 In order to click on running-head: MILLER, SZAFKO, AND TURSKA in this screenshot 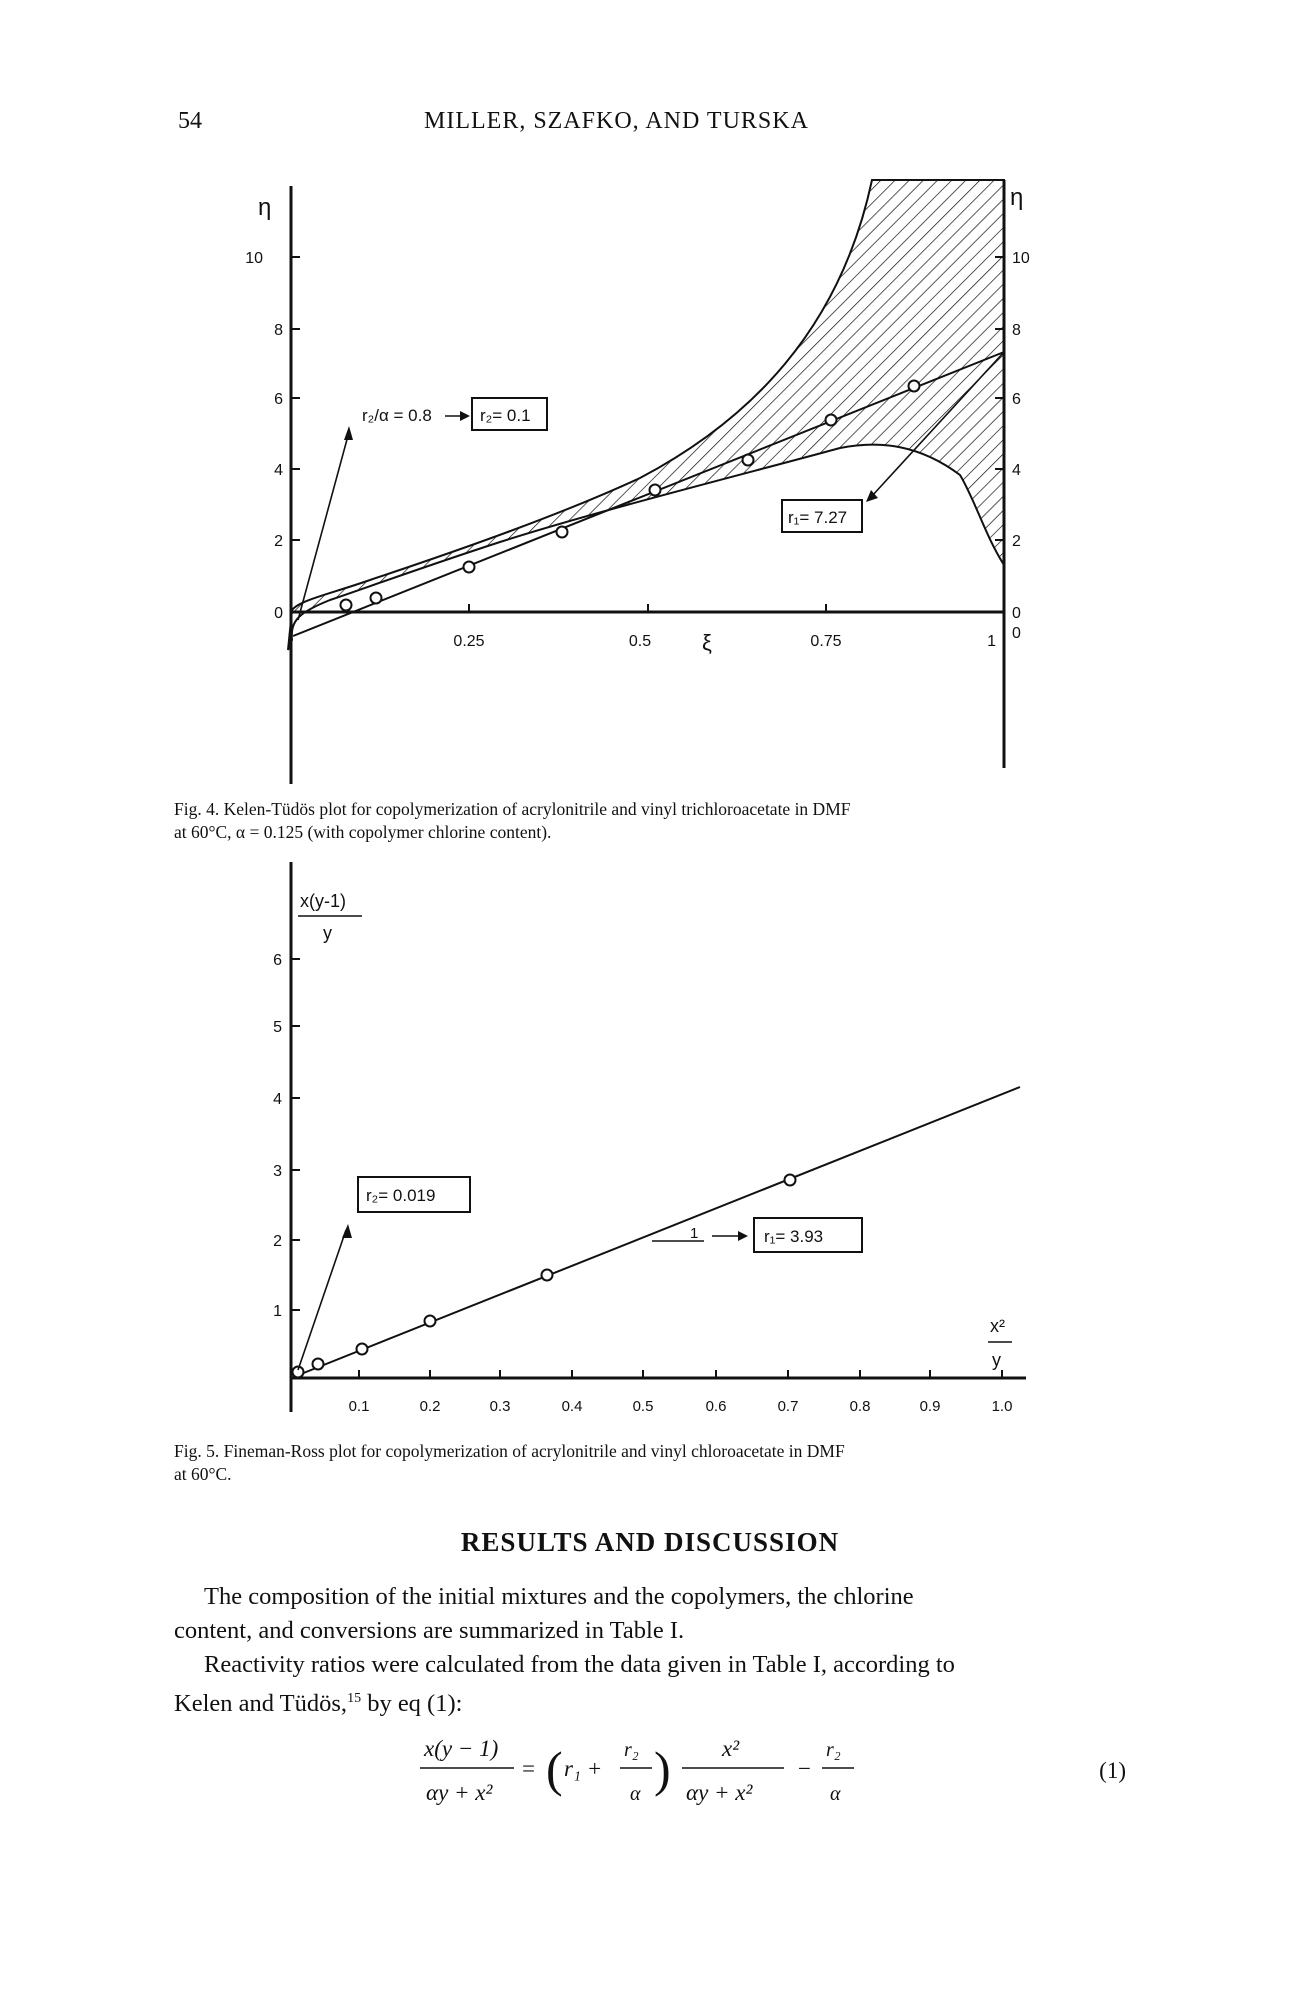, I will do `click(616, 121)`.